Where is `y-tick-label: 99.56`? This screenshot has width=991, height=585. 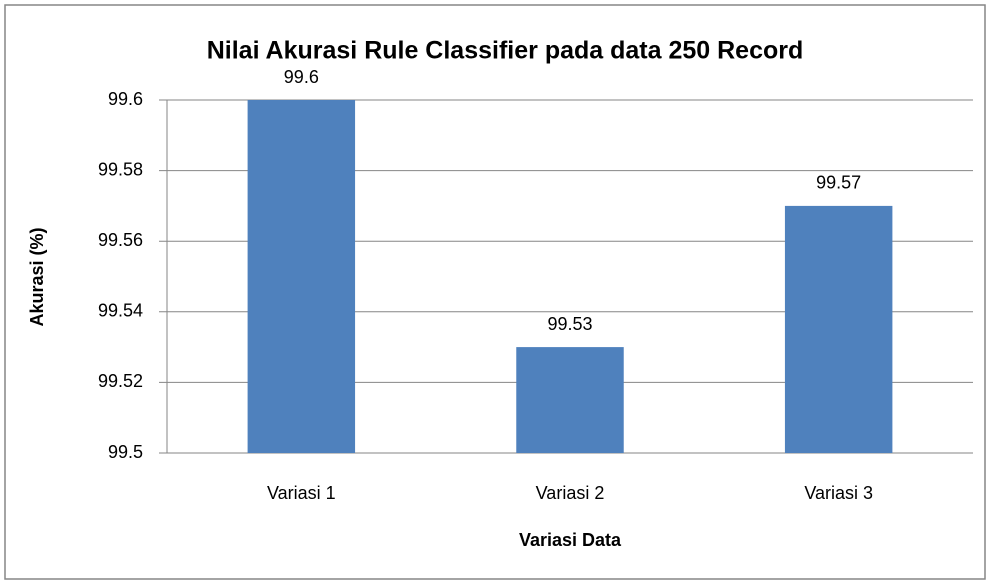
y-tick-label: 99.56 is located at coordinates (120, 240).